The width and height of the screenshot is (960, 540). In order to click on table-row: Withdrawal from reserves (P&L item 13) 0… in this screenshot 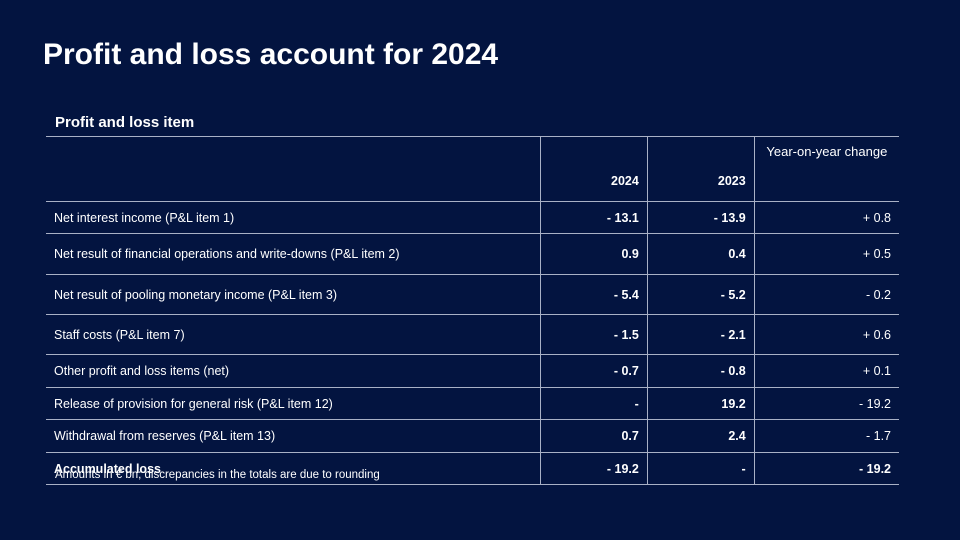, I will do `click(472, 436)`.